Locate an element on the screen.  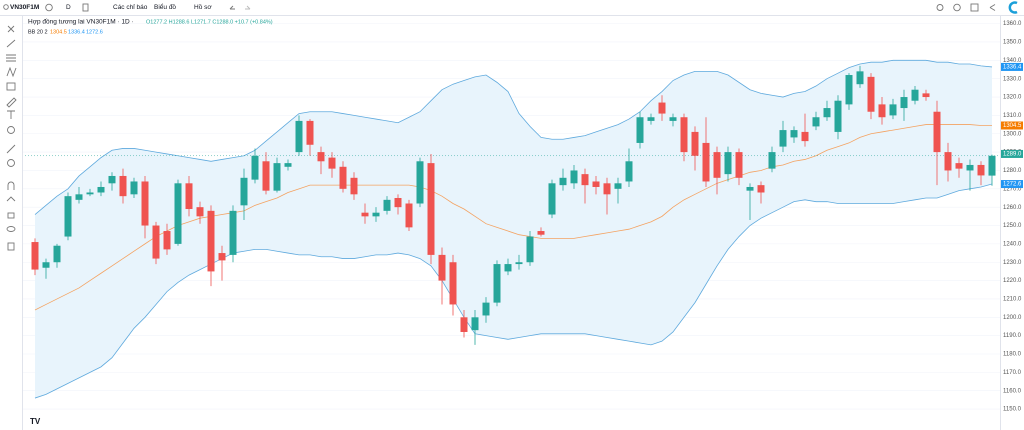
y-tick-label: 1270.0 is located at coordinates (1012, 189).